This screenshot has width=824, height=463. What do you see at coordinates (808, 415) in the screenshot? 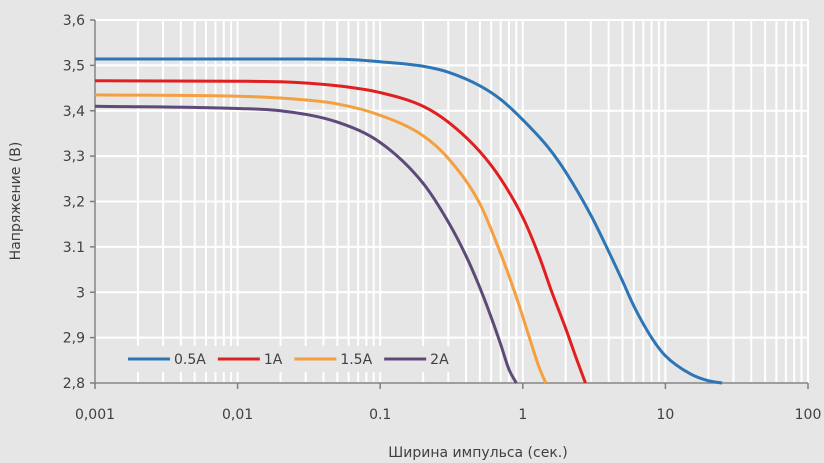
I see `x-tick-label: 100` at bounding box center [808, 415].